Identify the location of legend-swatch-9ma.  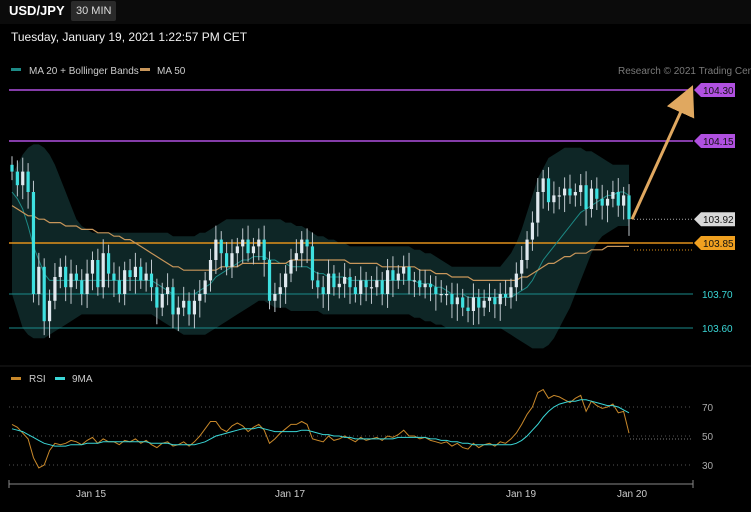
(60, 378).